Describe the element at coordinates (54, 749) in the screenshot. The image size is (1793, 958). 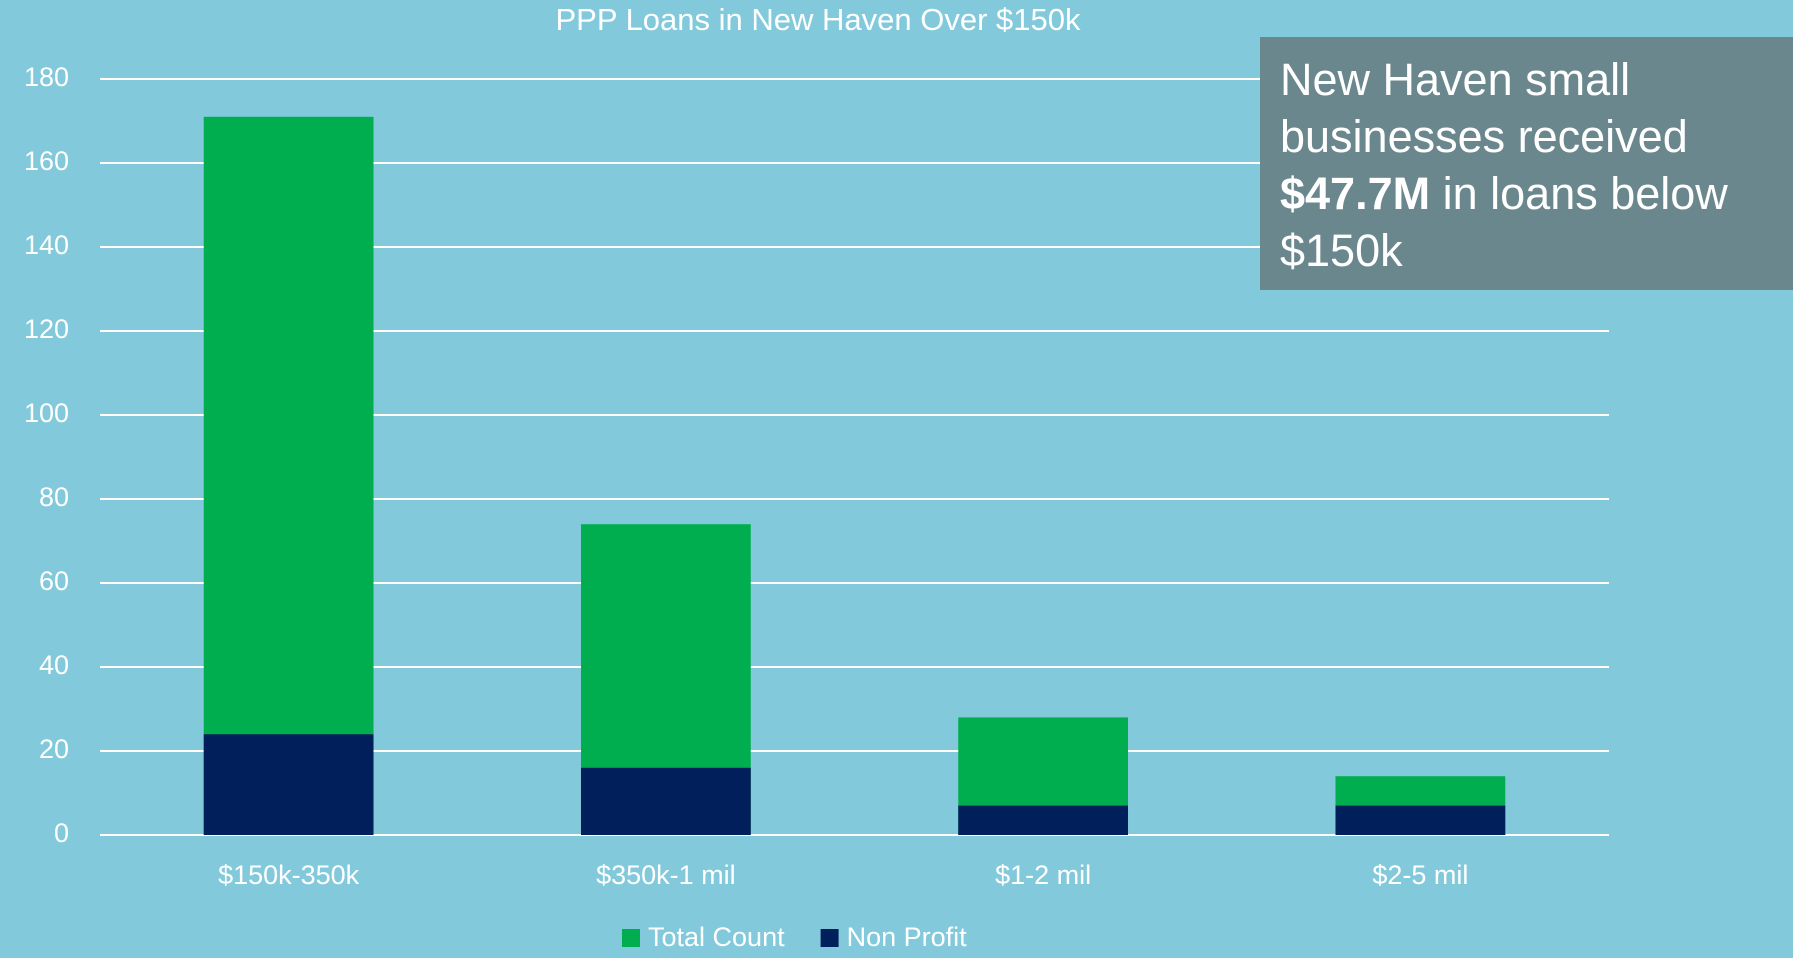
I see `y-tick-label: 20` at that location.